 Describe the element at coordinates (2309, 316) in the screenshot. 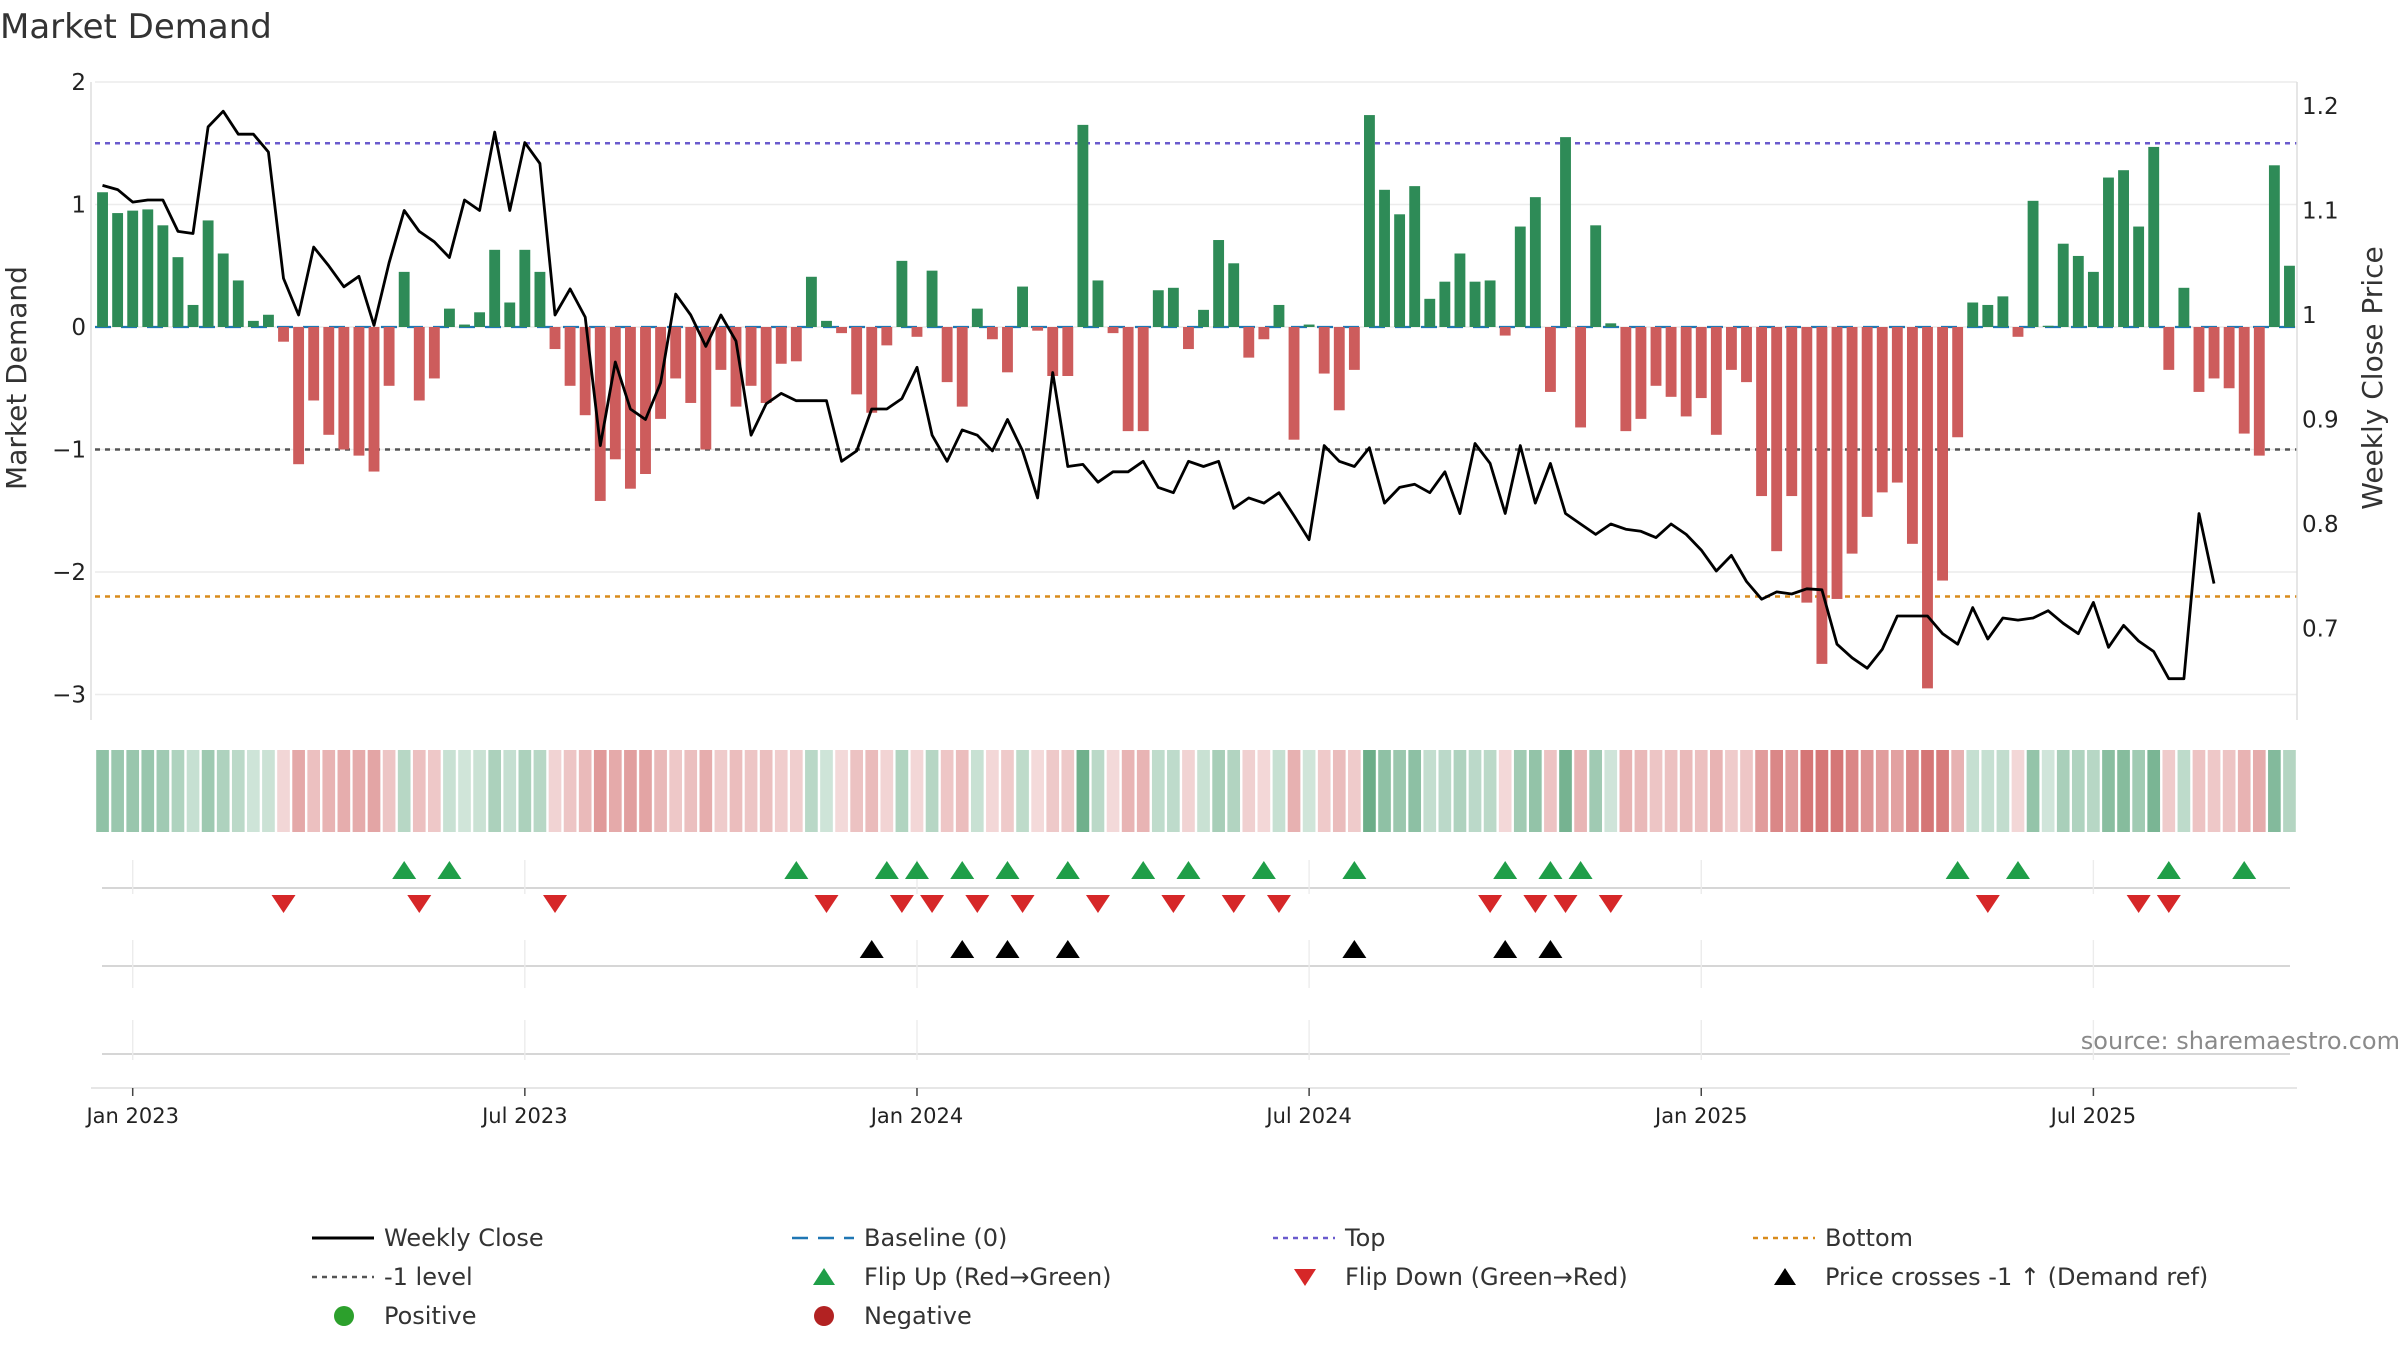

I see `y2-tick-label: 1` at that location.